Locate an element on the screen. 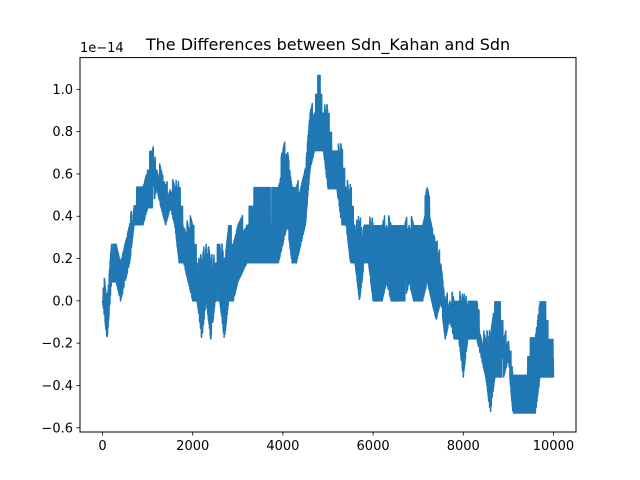 Image resolution: width=640 pixels, height=480 pixels. y-axis: −0.6 −0.4 −0.2 0.0 0.2 0.4 0.6 0.8 1.0 is located at coordinates (60, 259).